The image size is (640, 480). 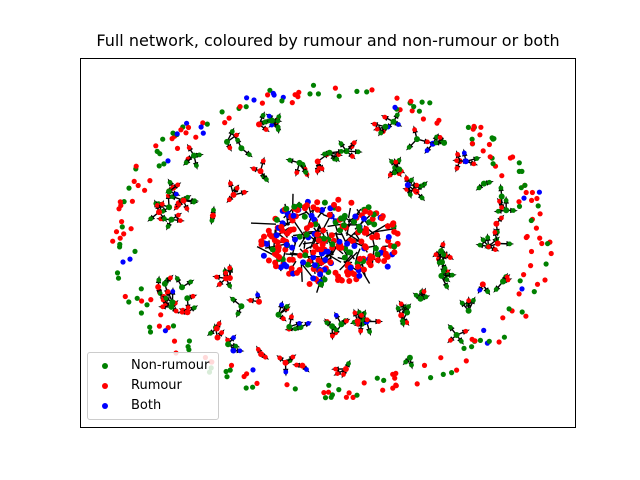 I want to click on legend-item-non-rumour: Non-rumour, so click(x=148, y=366).